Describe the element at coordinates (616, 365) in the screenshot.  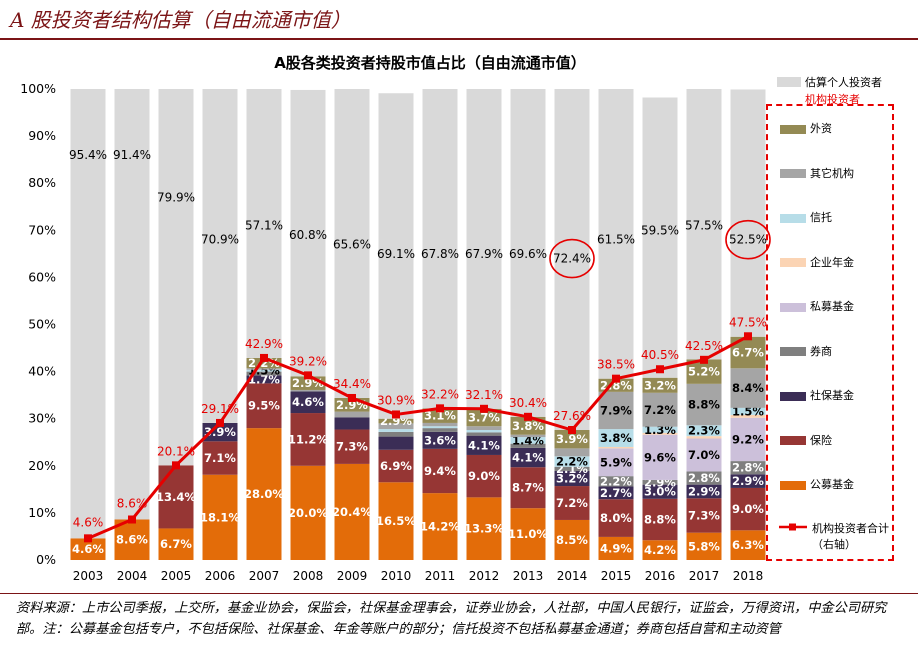
I see `line-value-label: 38.5%` at that location.